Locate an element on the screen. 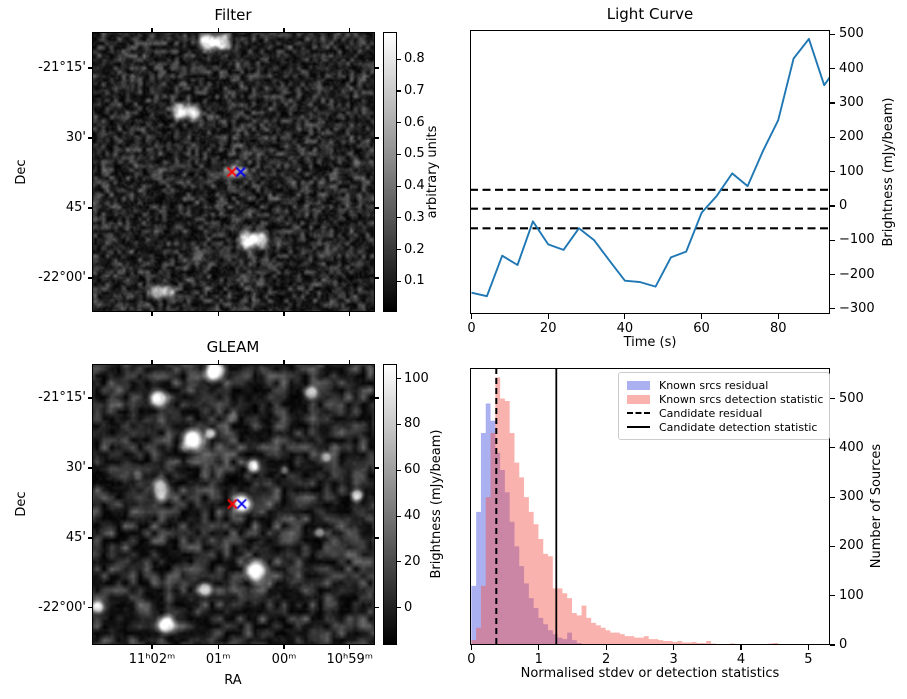 This screenshot has height=699, width=907. colorbar-tick-label: 20 is located at coordinates (412, 561).